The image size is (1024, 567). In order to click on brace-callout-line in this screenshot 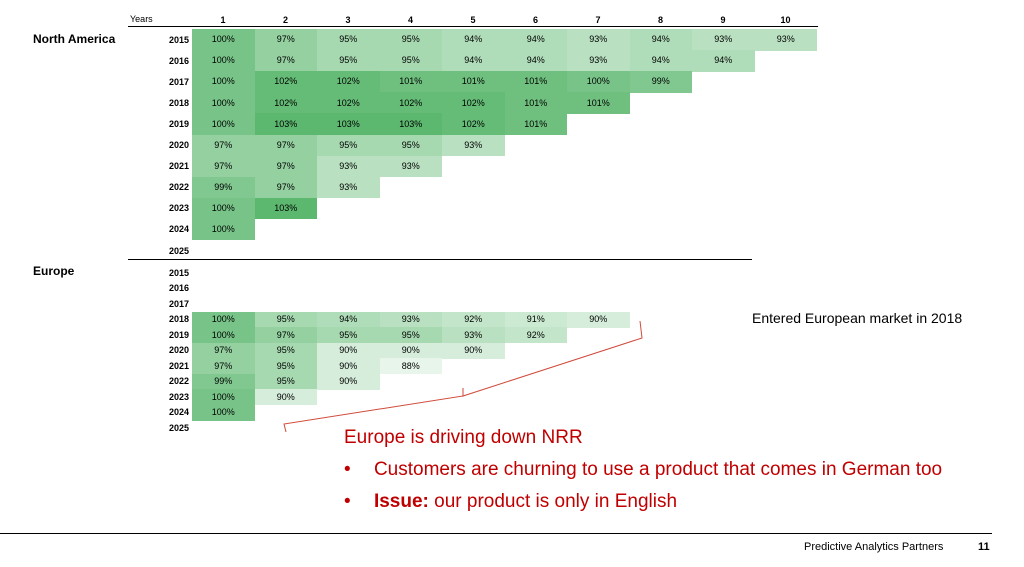, I will do `click(463, 376)`.